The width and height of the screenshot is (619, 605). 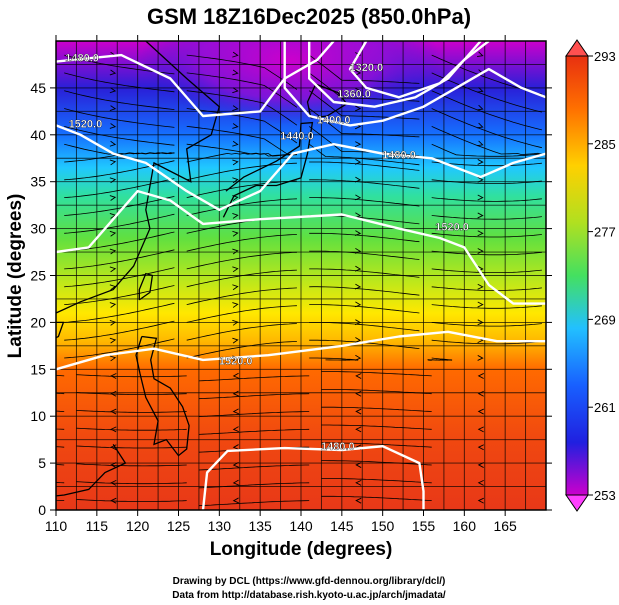 What do you see at coordinates (577, 48) in the screenshot?
I see `colorbar-max-arrow` at bounding box center [577, 48].